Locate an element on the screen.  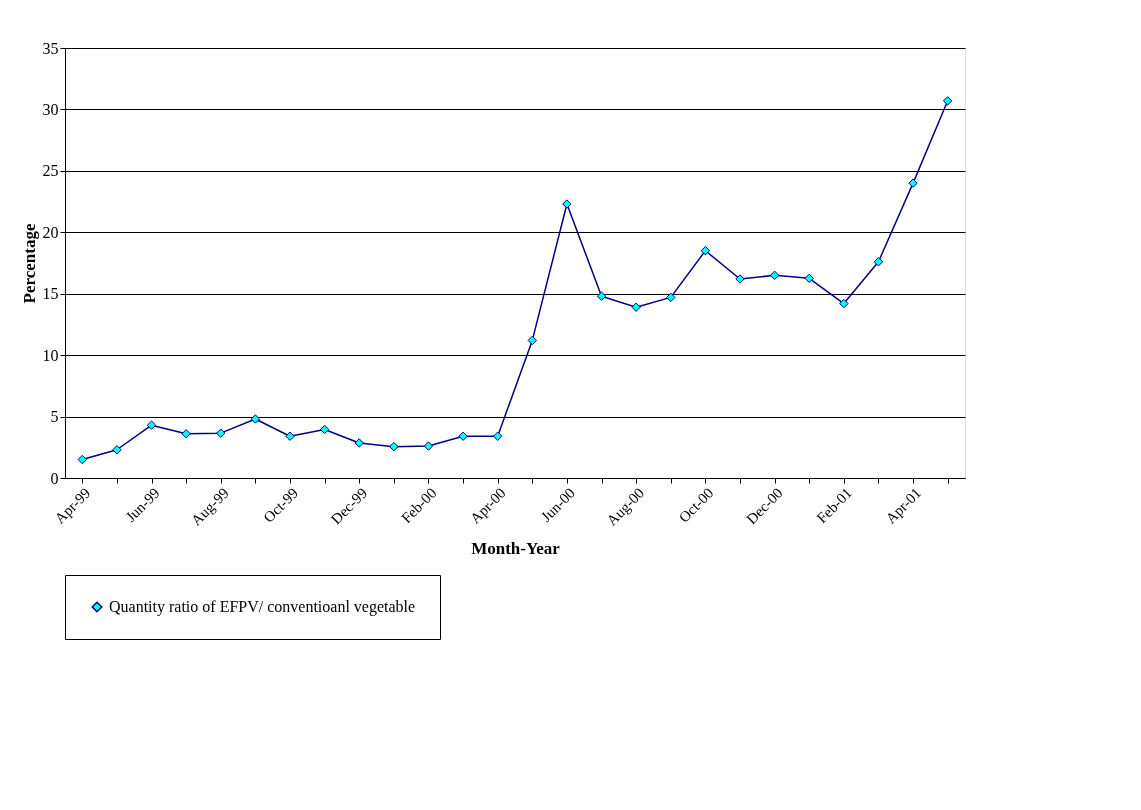
y-tick-label: 35 is located at coordinates (50, 48).